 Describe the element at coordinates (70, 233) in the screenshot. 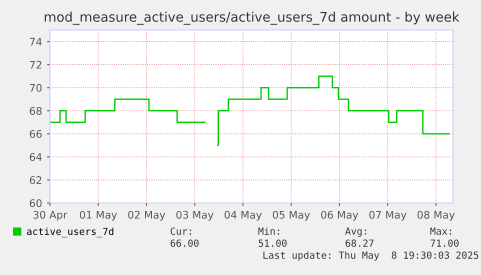

I see `legend-label: active_users_7d` at that location.